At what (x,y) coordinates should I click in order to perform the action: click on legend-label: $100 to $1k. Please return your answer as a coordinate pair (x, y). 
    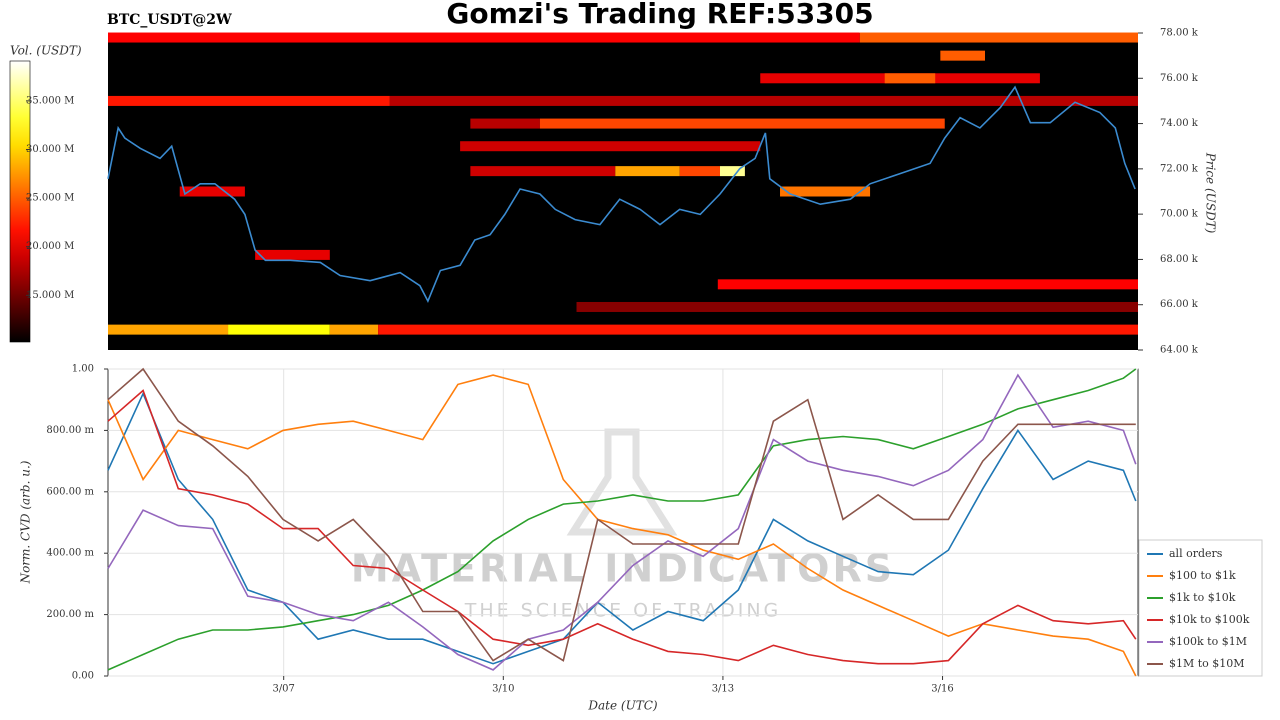
    Looking at the image, I should click on (1202, 575).